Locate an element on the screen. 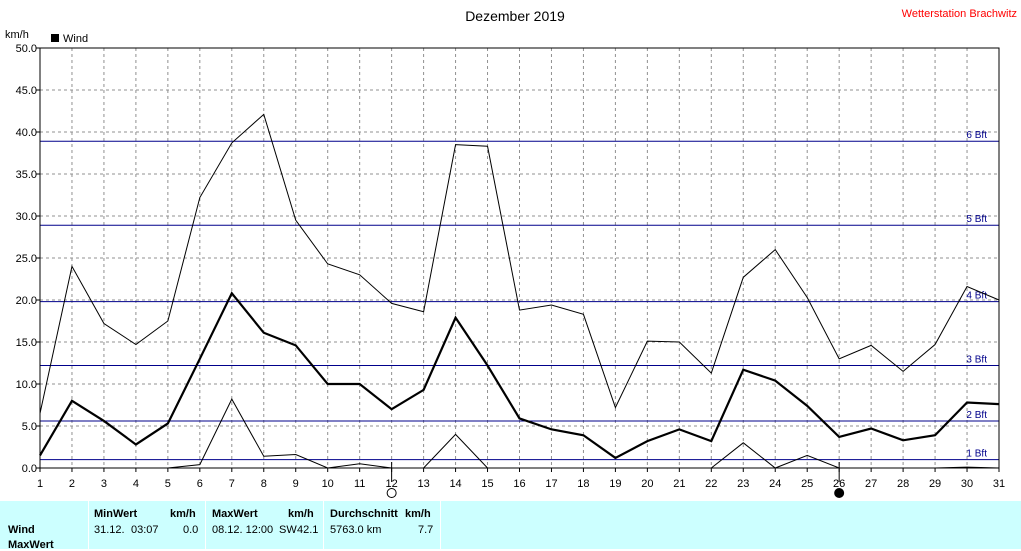  x-tick-label: 27 is located at coordinates (871, 484).